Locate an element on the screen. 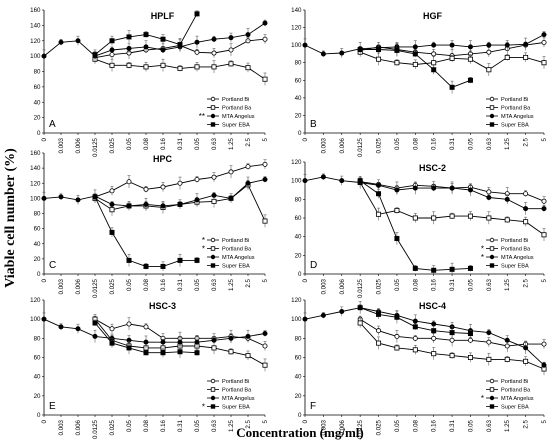  x-tick-label: 1.25 is located at coordinates (231, 284).